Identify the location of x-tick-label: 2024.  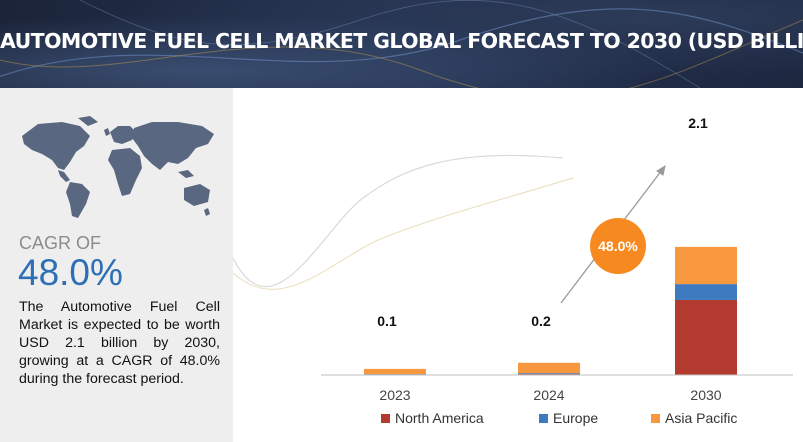
(548, 395).